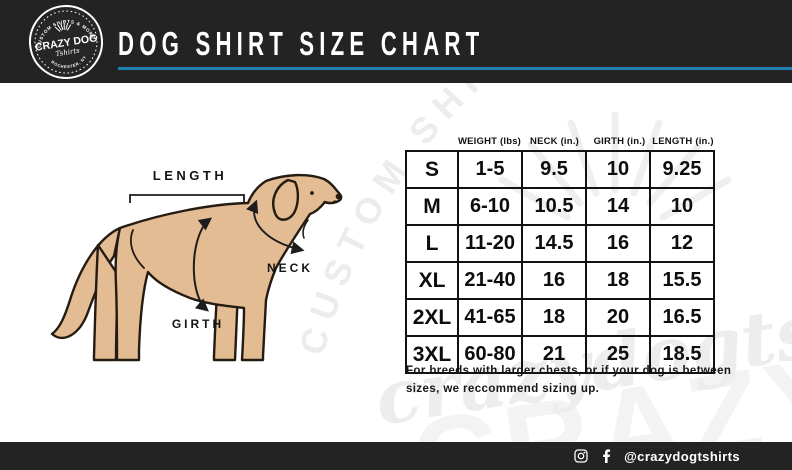  What do you see at coordinates (432, 206) in the screenshot?
I see `cell-size: M` at bounding box center [432, 206].